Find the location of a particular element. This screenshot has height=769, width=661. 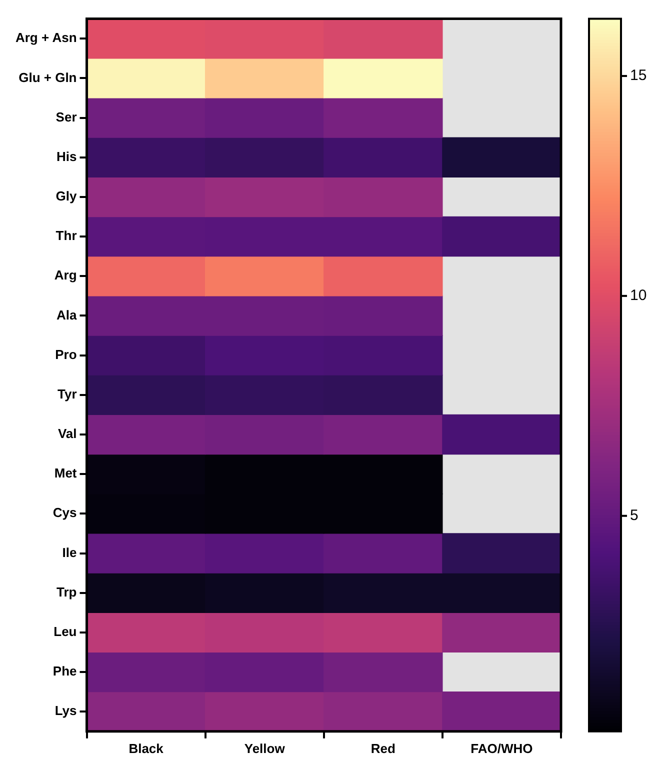

y-tick-label: Ala is located at coordinates (67, 314).